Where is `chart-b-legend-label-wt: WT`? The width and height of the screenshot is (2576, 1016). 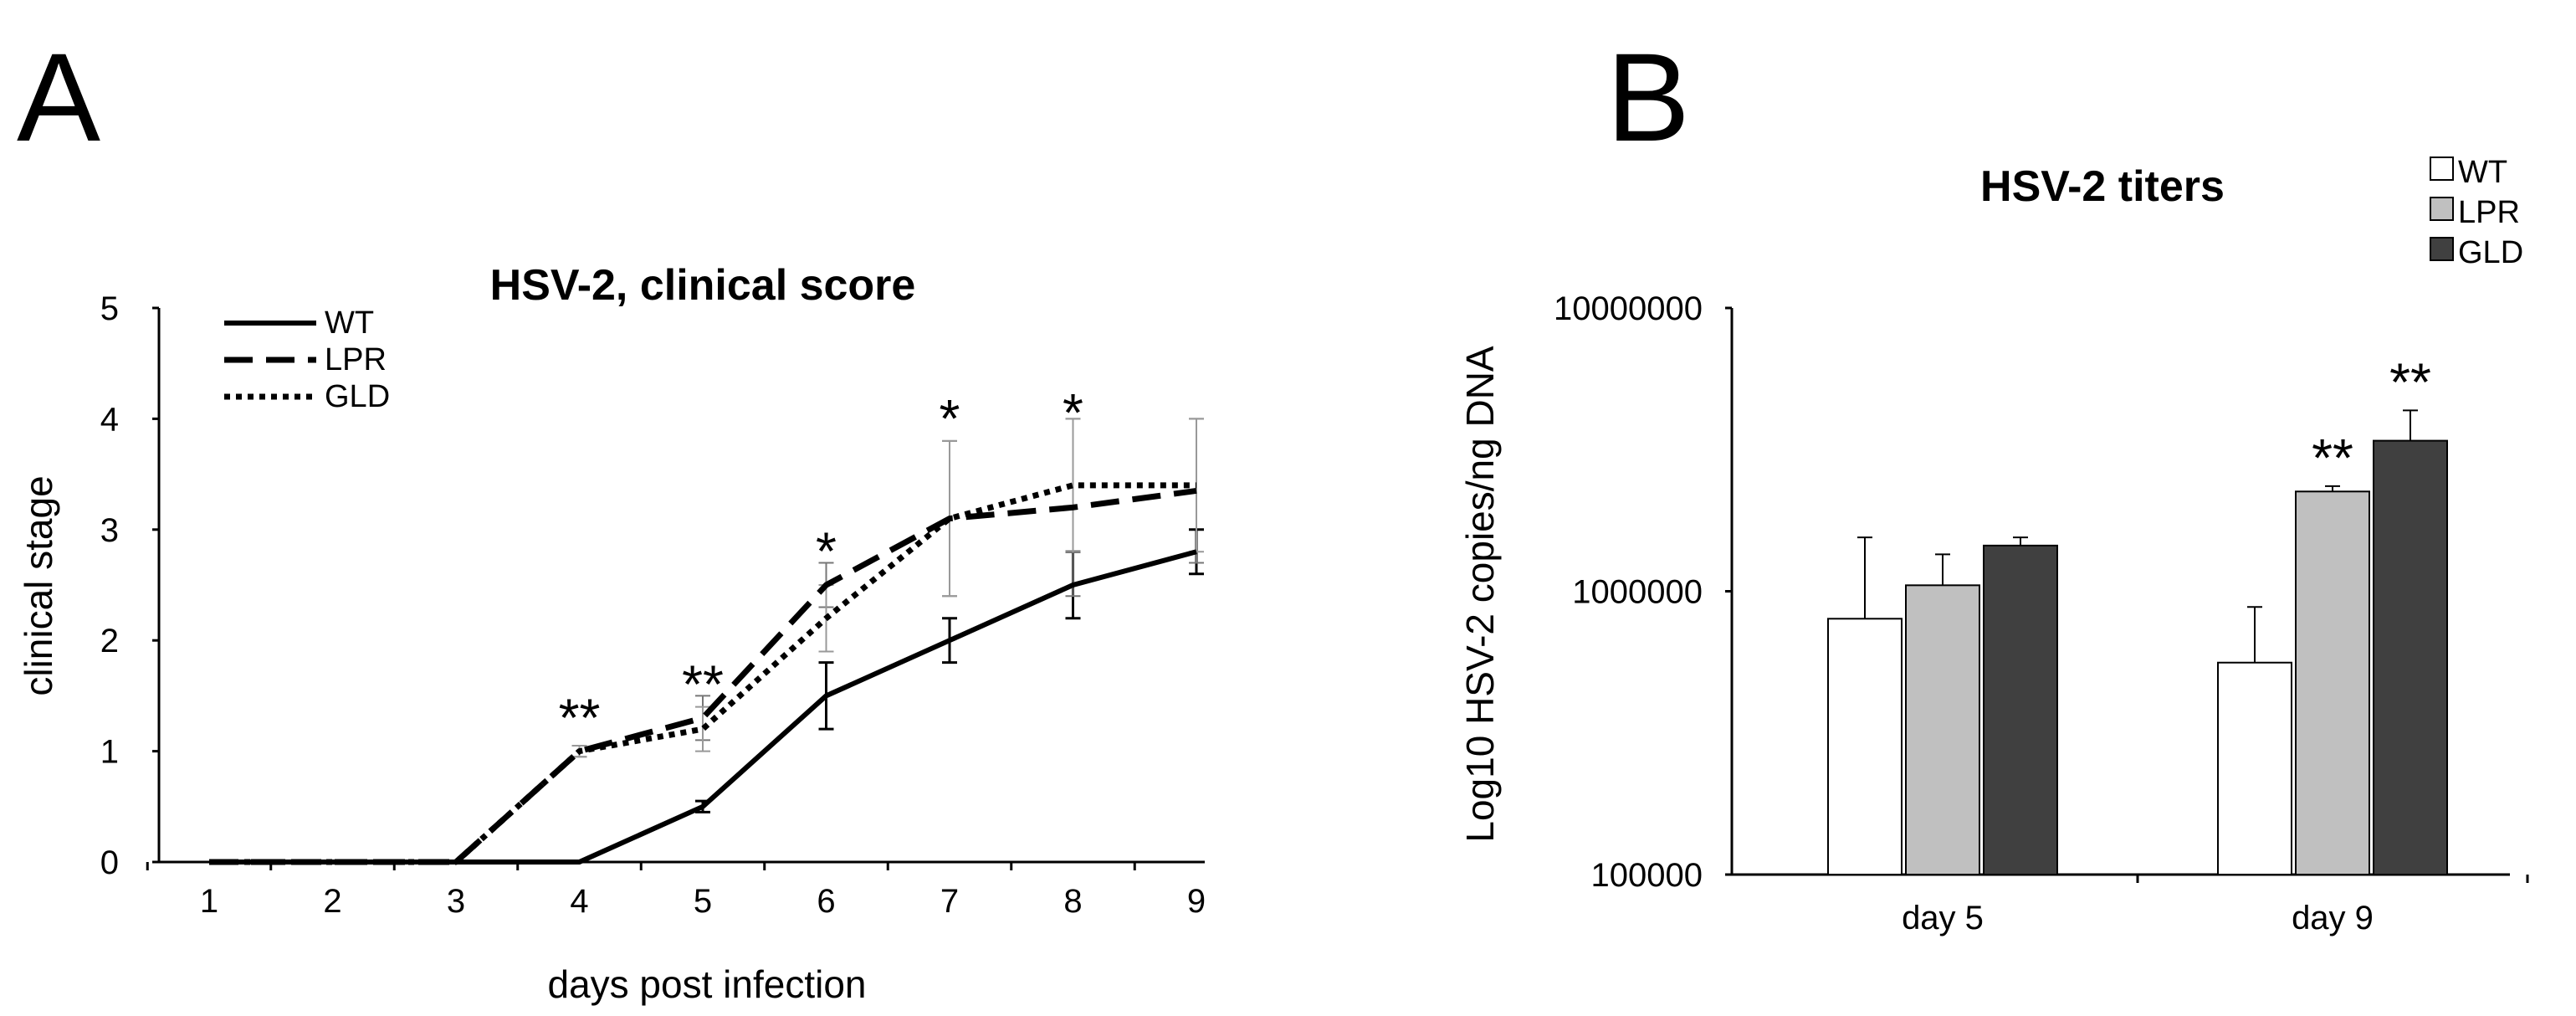 chart-b-legend-label-wt: WT is located at coordinates (2483, 173).